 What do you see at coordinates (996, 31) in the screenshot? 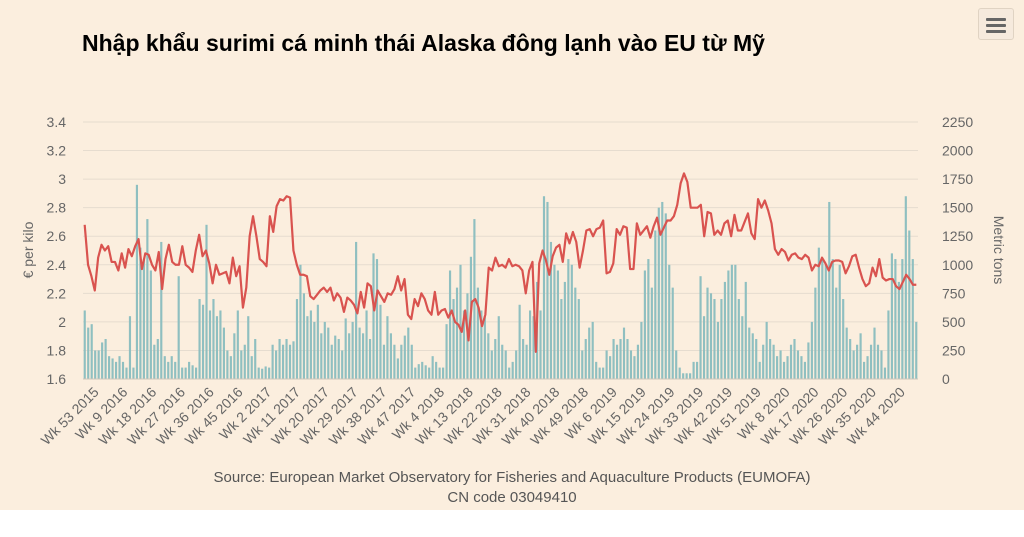
I see `hamburger-menu-icon-bar` at bounding box center [996, 31].